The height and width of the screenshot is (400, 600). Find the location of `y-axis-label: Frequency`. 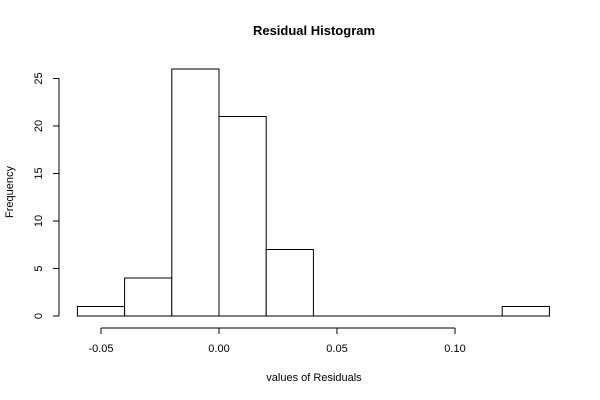

y-axis-label: Frequency is located at coordinates (10, 192).